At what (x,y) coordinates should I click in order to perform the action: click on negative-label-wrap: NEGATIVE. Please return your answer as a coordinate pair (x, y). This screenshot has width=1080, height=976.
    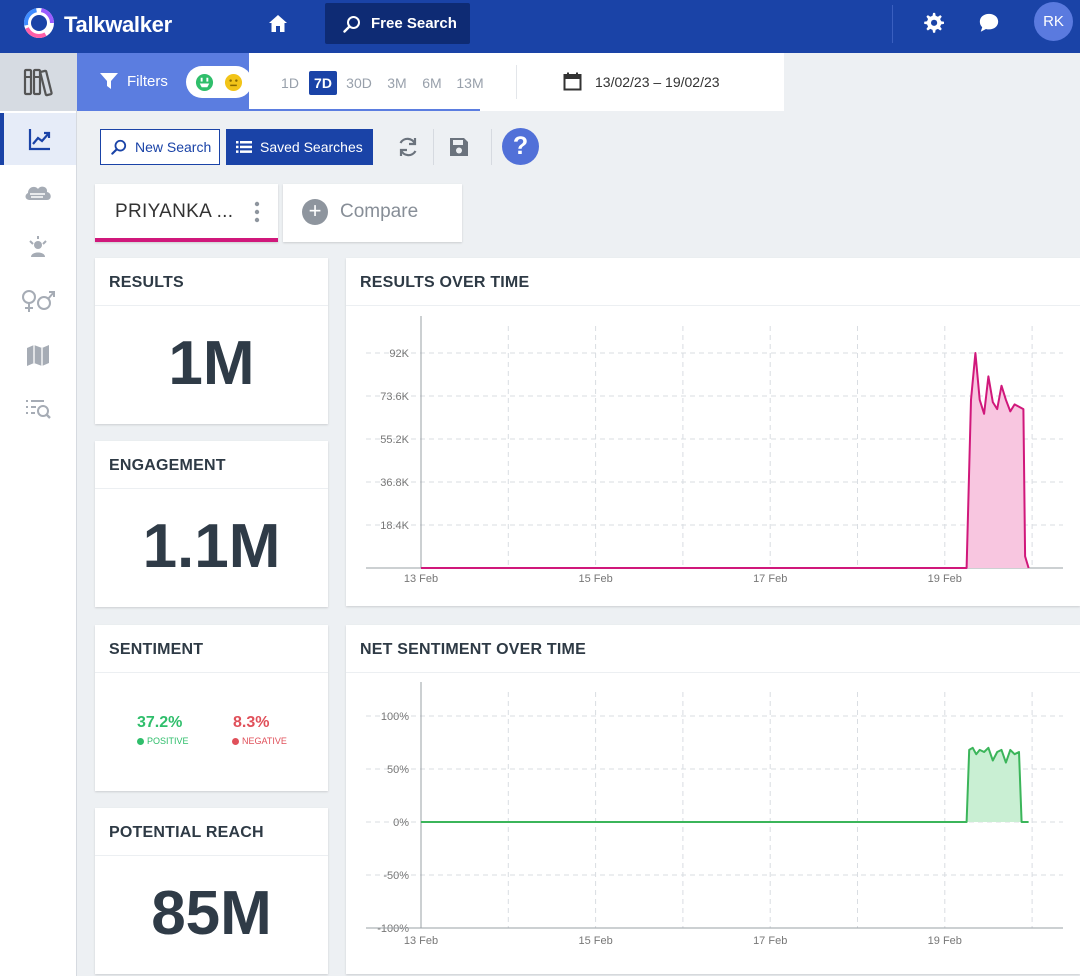
    Looking at the image, I should click on (259, 741).